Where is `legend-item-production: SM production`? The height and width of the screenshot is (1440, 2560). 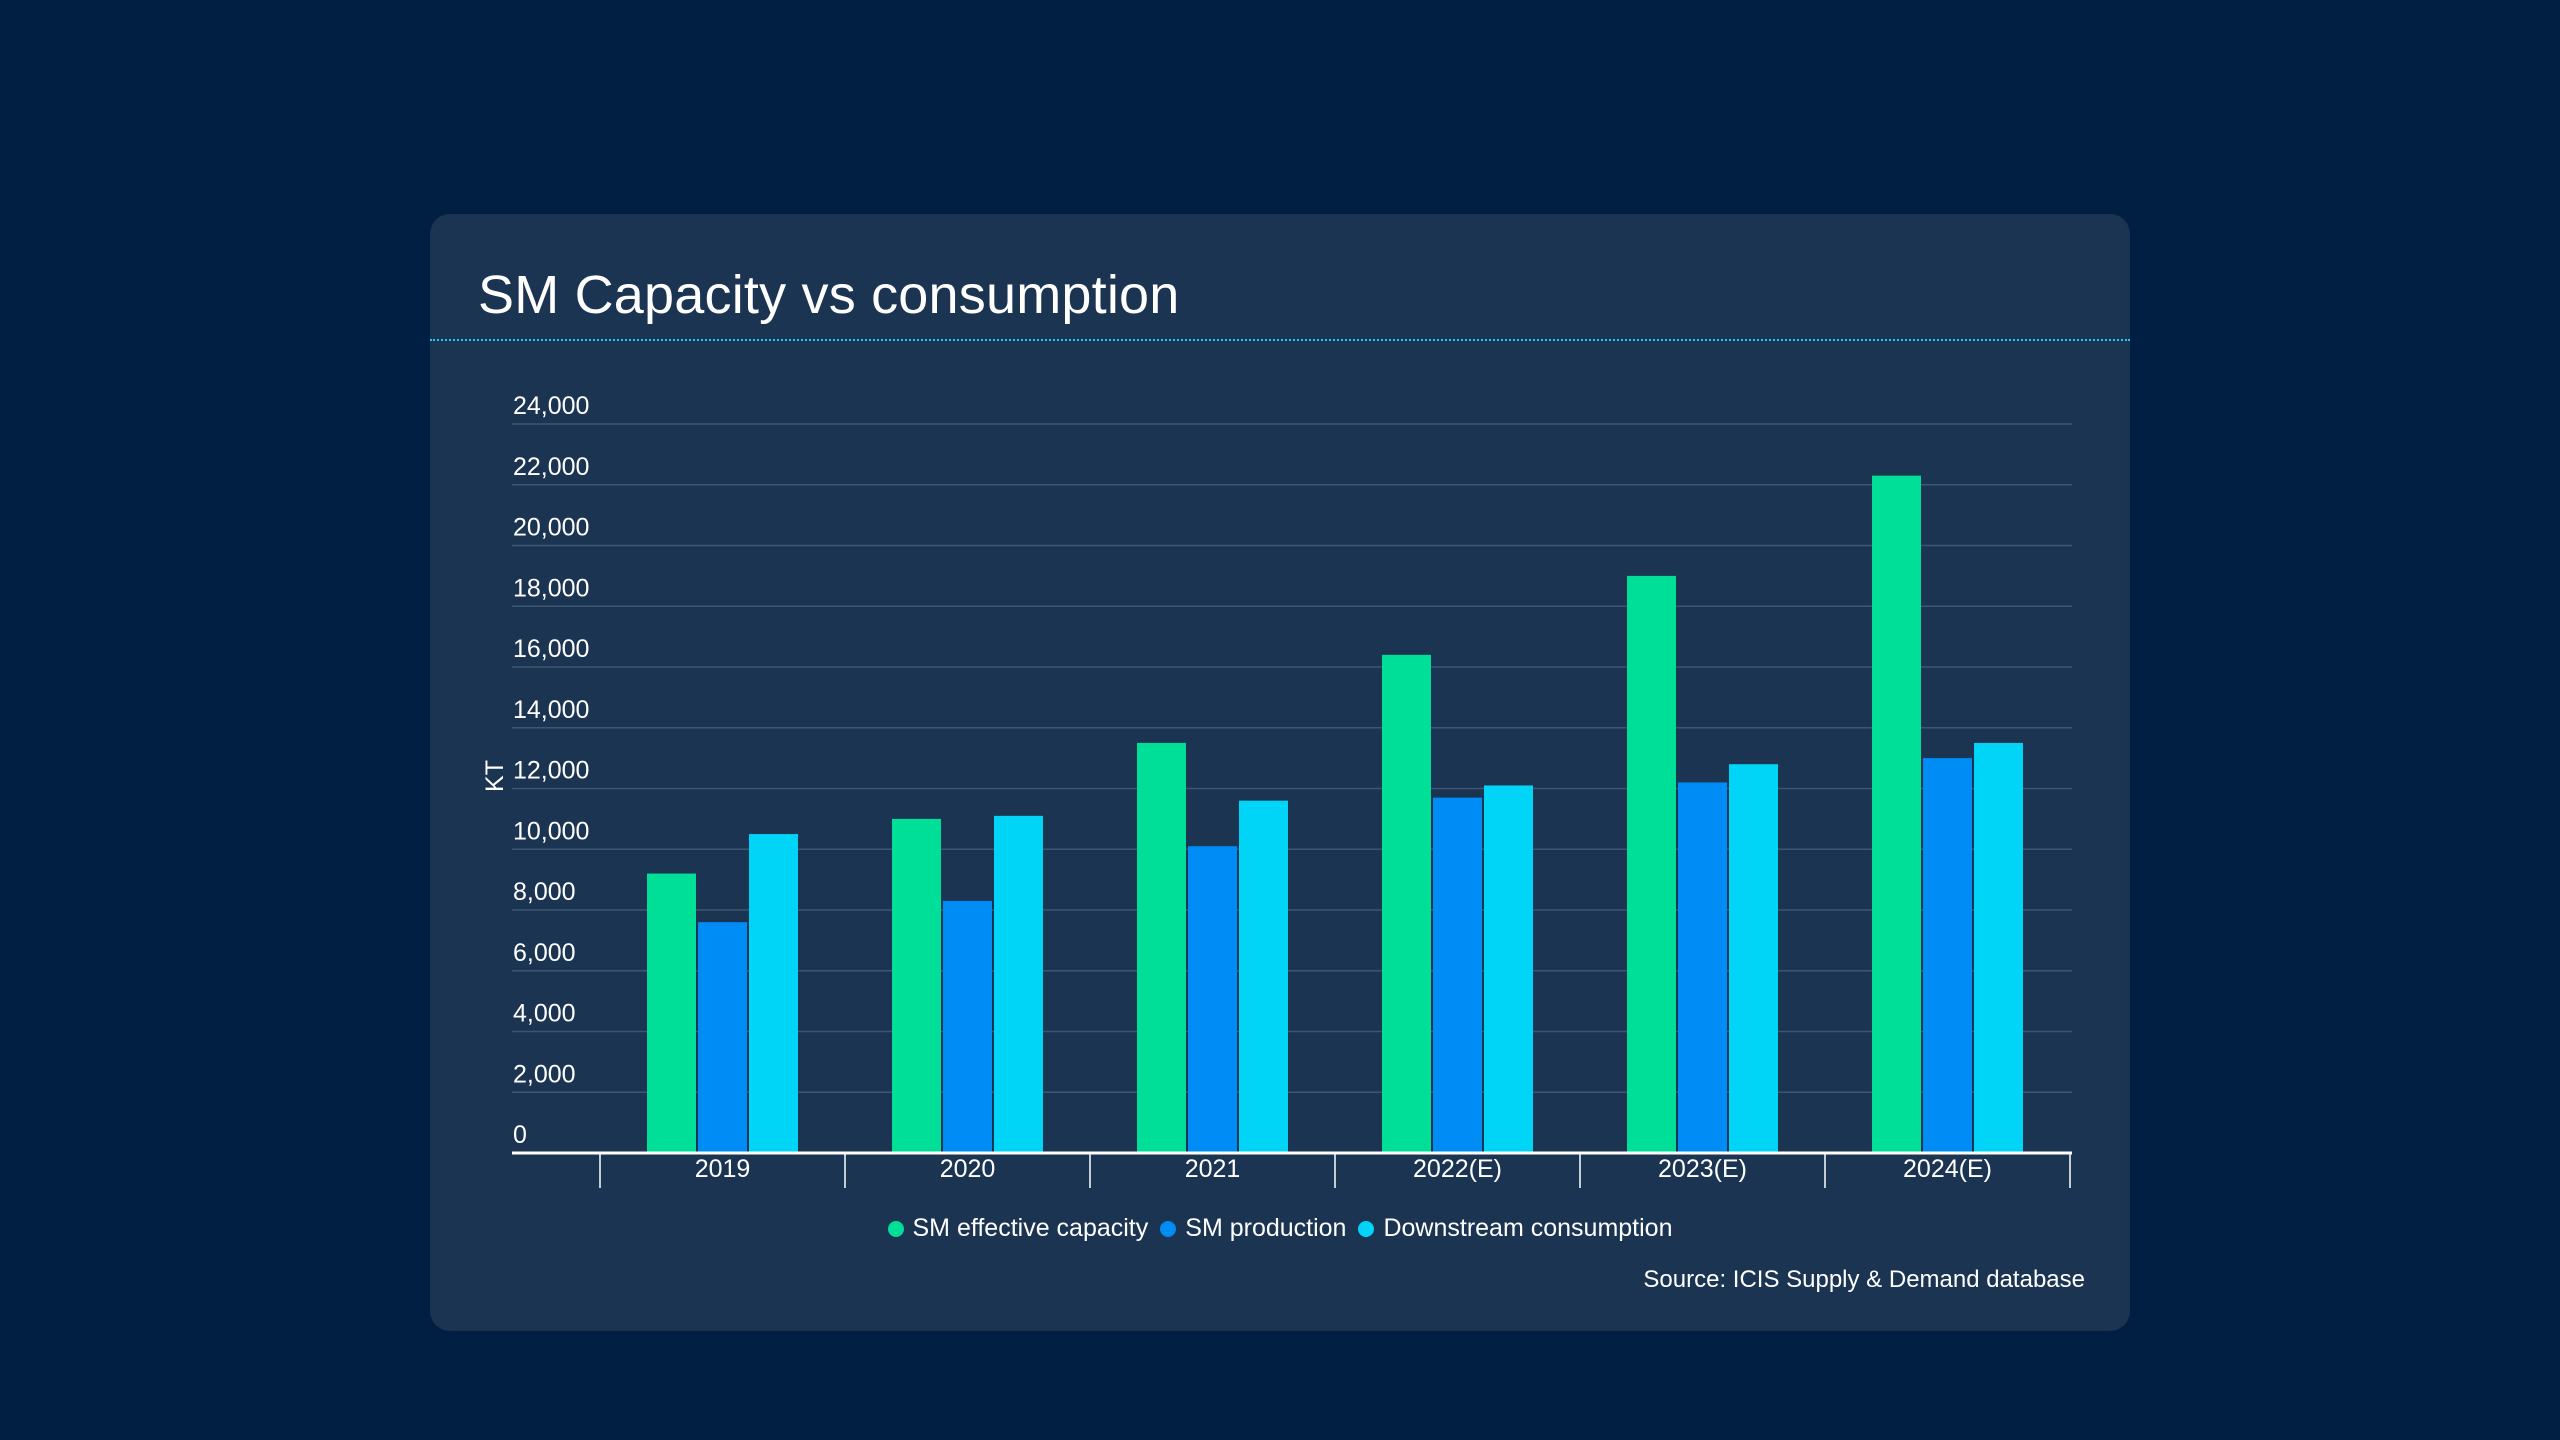
legend-item-production: SM production is located at coordinates (1253, 1228).